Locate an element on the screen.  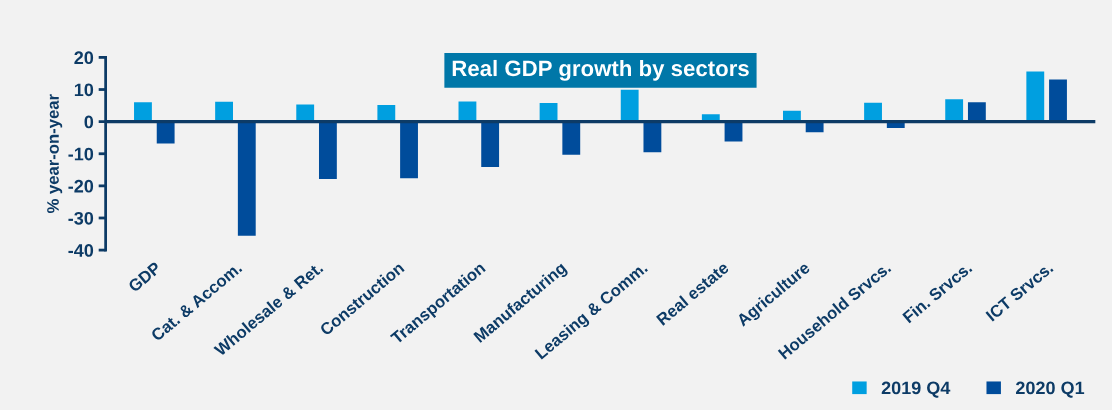
y-tick-label: -30 is located at coordinates (81, 218).